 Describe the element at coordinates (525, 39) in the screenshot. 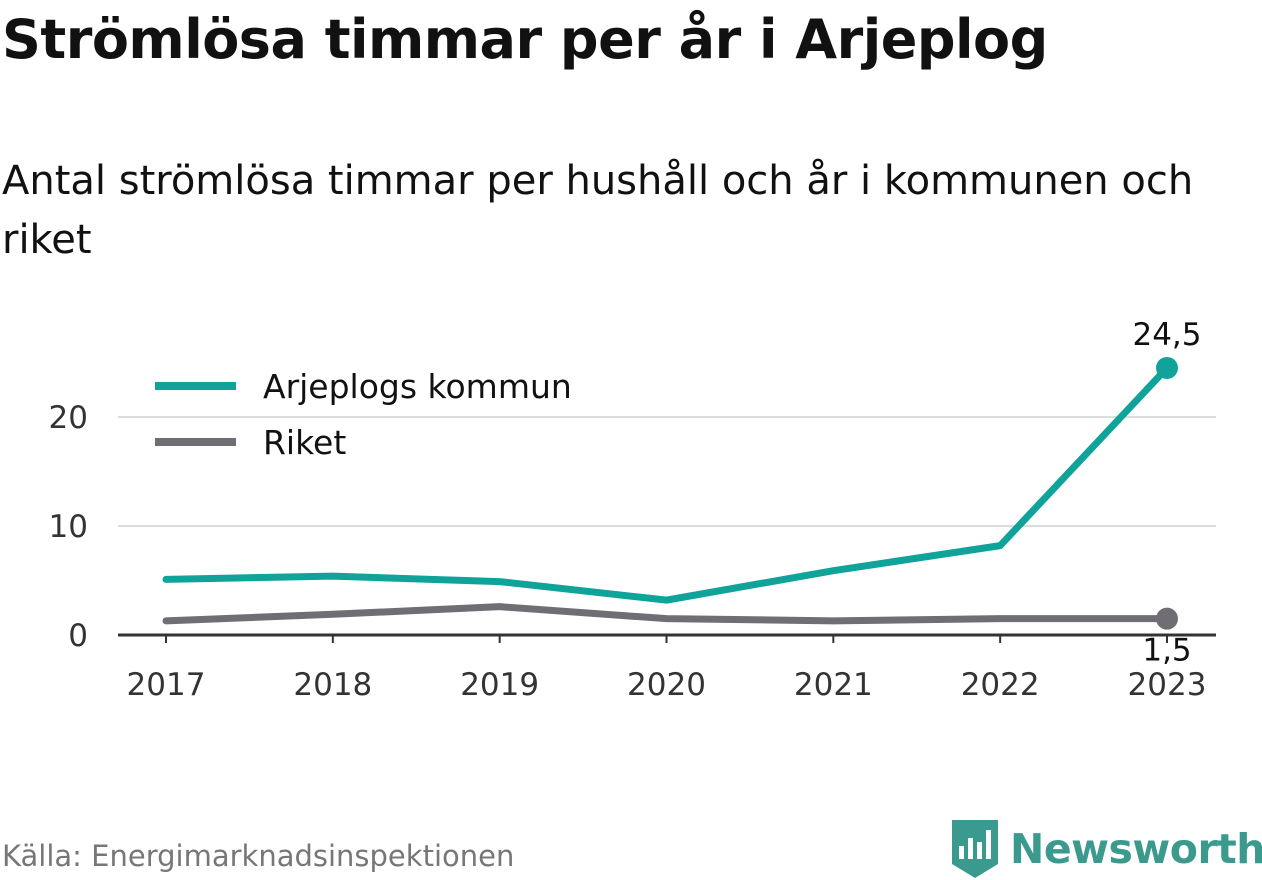

I see `chart-title: Strömlösa timmar per år i Arjeplog` at that location.